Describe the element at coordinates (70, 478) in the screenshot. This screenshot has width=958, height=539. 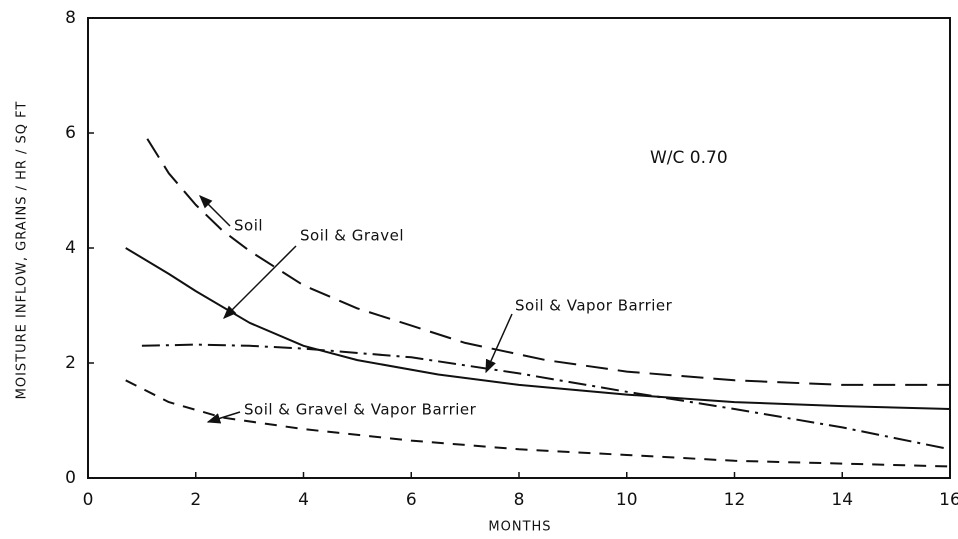
I see `y-tick-label: 0` at that location.